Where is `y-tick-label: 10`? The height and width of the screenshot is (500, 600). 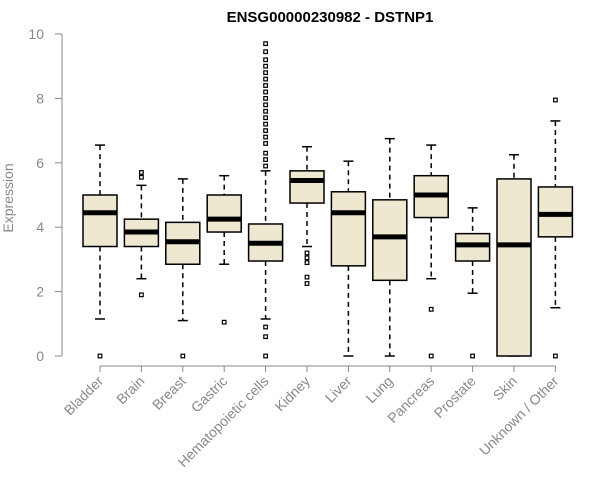 y-tick-label: 10 is located at coordinates (36, 34).